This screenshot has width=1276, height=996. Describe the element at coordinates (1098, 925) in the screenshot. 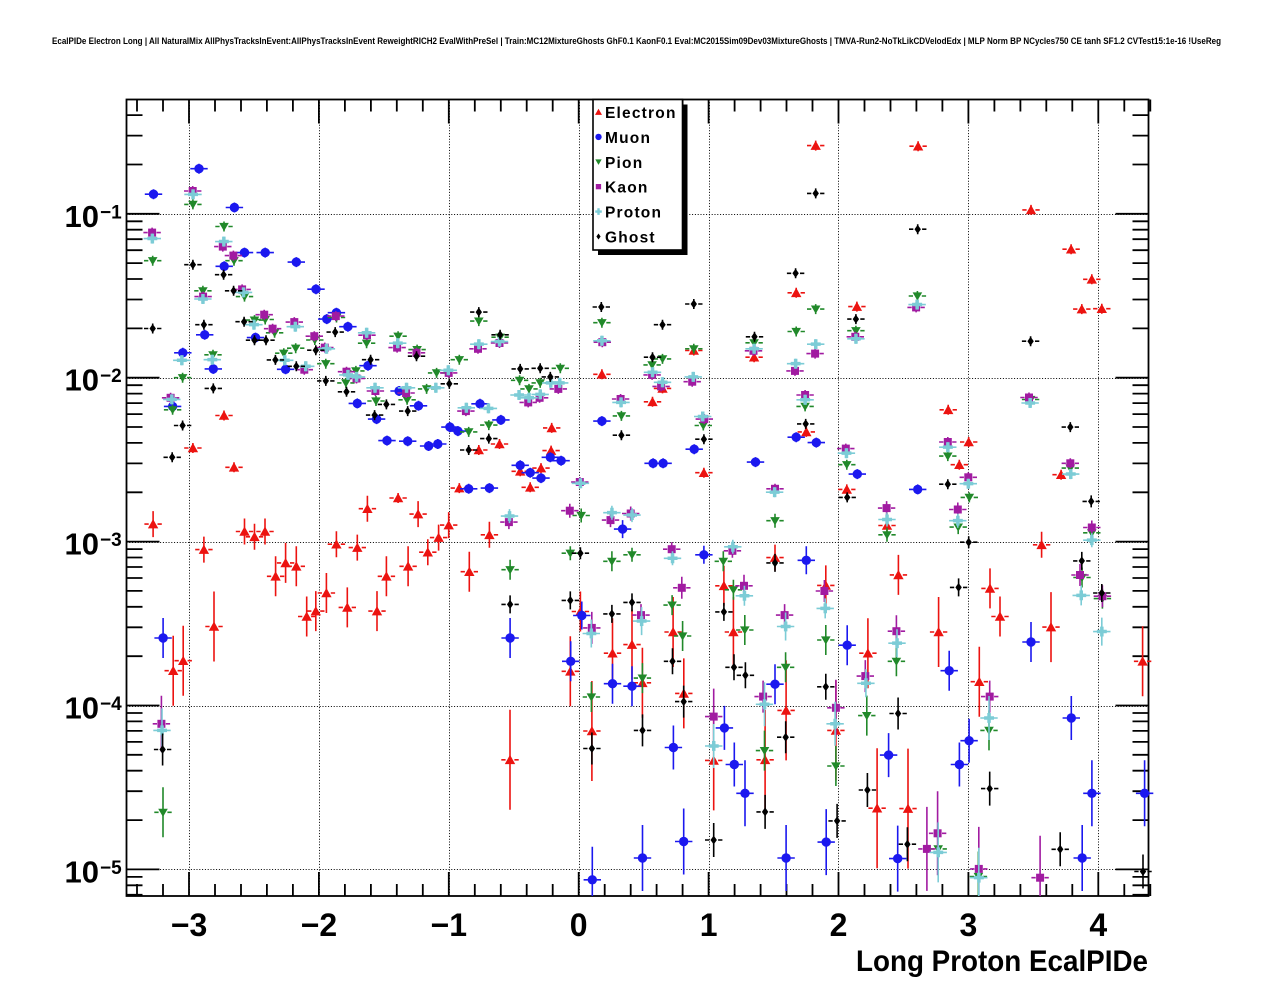

I see `svg-text: 4` at that location.